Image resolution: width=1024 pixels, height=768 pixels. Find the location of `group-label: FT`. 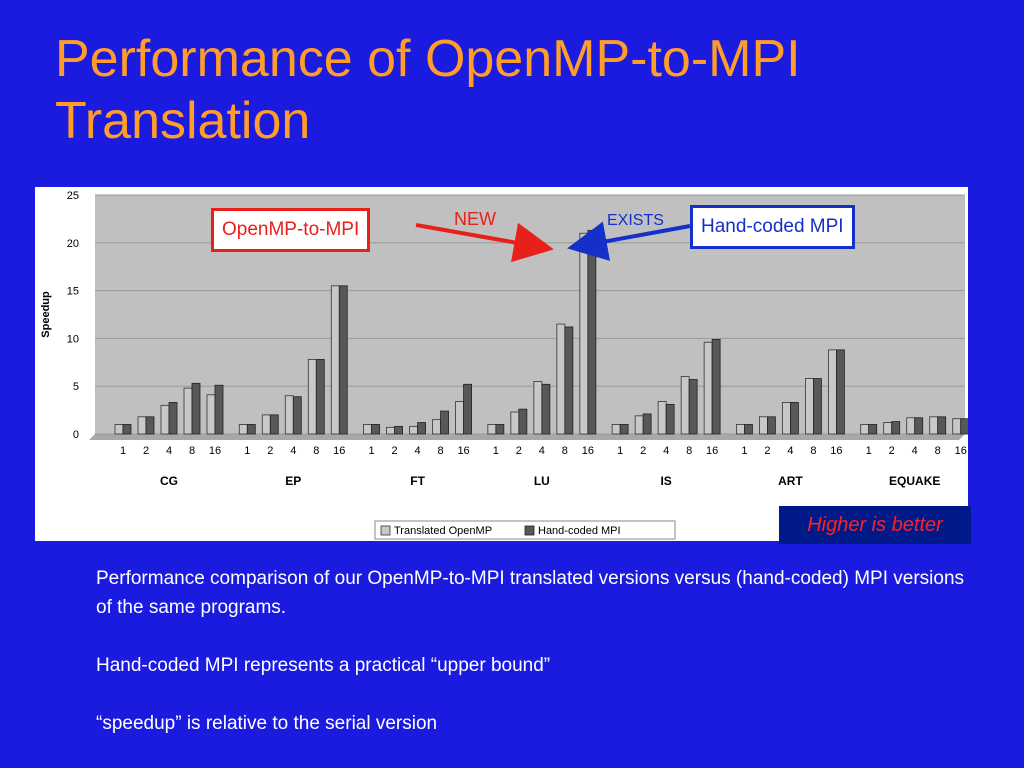

group-label: FT is located at coordinates (417, 481).